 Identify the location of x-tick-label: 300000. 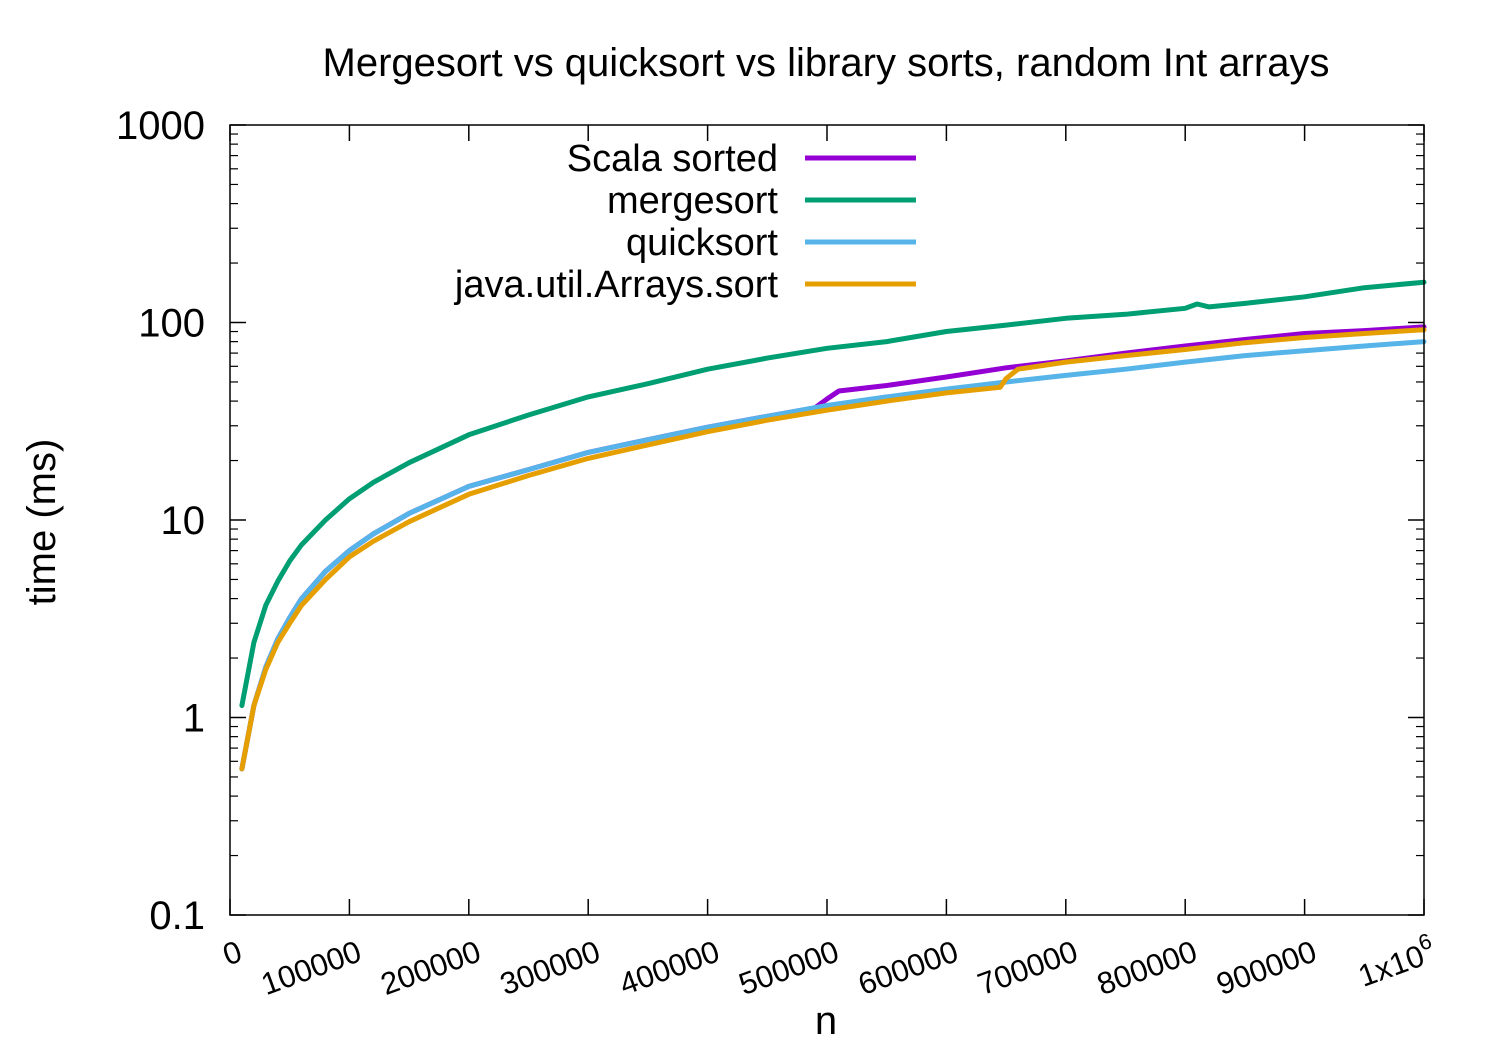
(549, 968).